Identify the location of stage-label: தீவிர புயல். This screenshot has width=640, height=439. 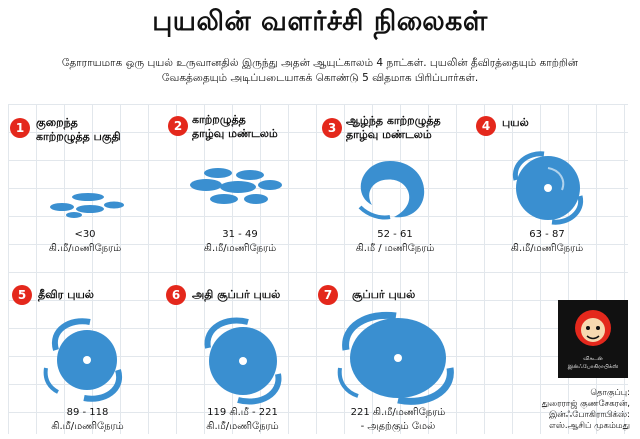
(66, 294).